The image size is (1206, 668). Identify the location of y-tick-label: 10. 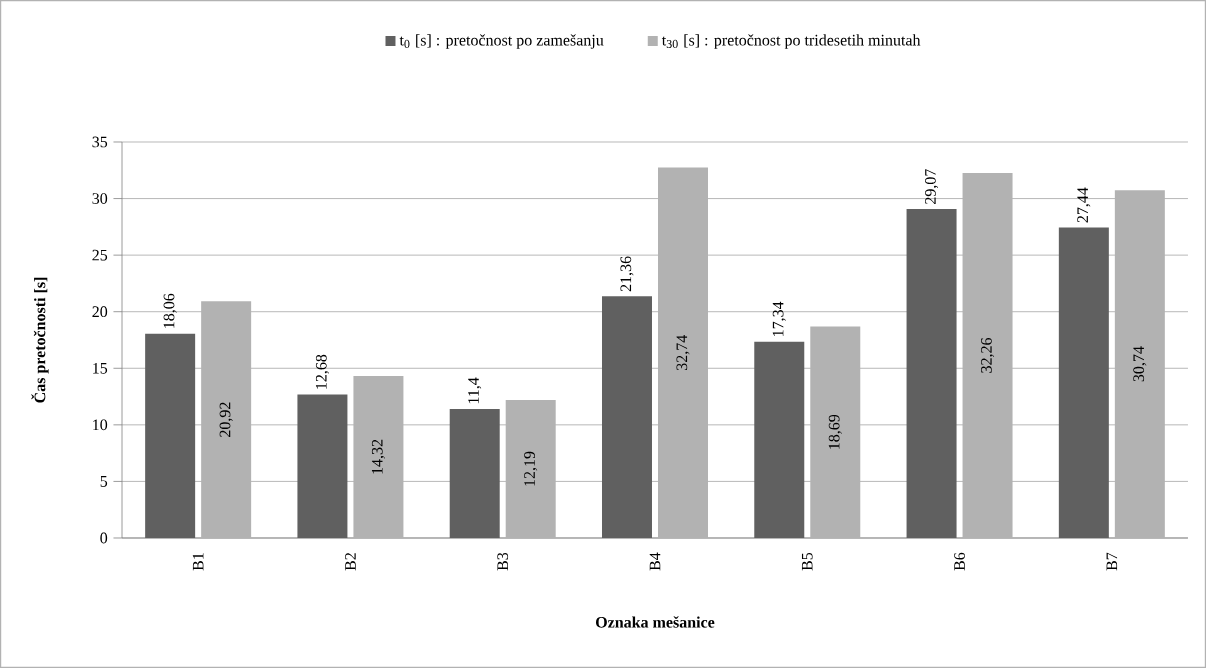
(100, 425).